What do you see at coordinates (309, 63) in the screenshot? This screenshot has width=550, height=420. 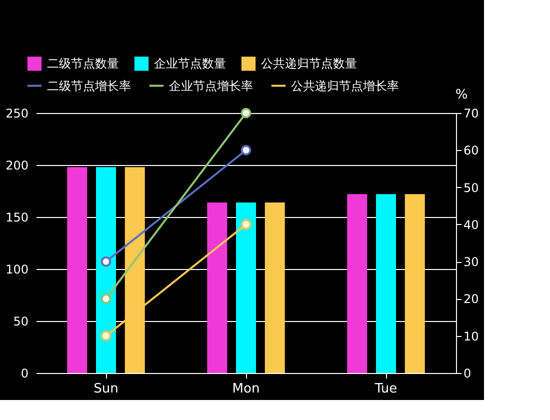 I see `legend-label: 公共递归节点数量` at bounding box center [309, 63].